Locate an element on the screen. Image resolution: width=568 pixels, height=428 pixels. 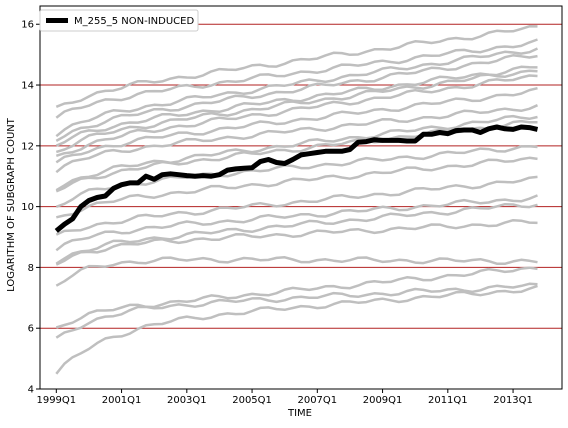
x-tick-label: 2011Q1 is located at coordinates (448, 400).